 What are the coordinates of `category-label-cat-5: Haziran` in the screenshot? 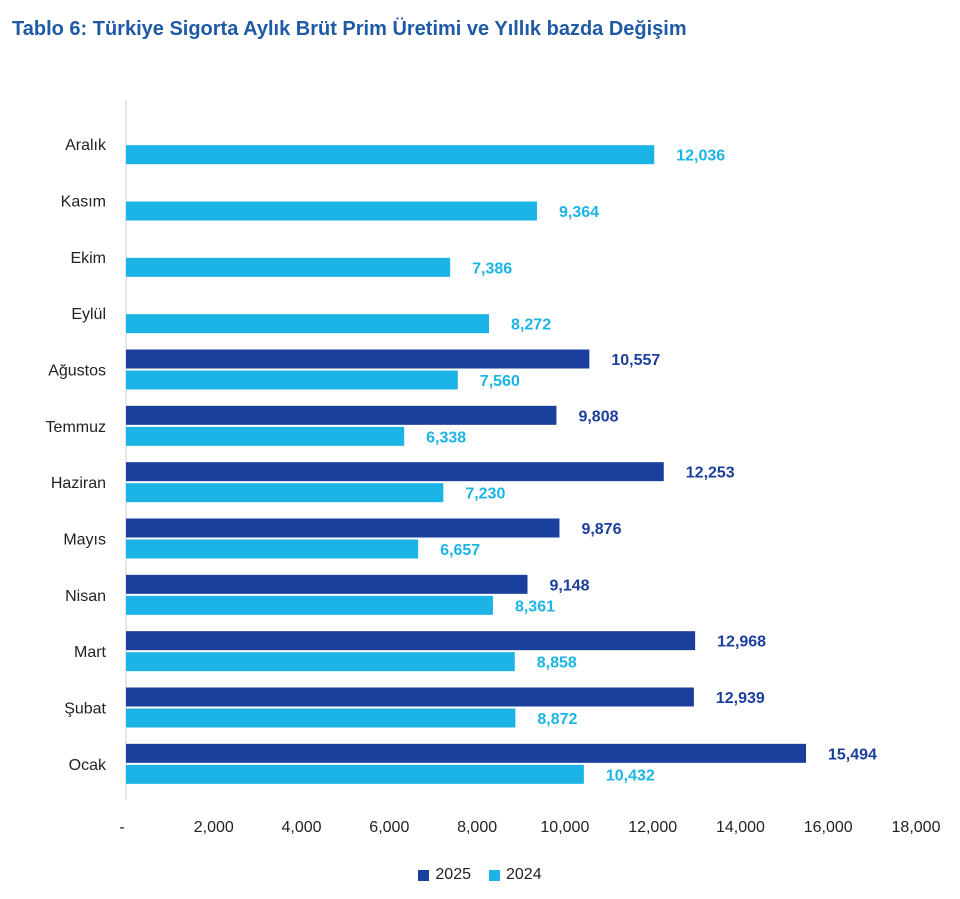 It's located at (78, 483).